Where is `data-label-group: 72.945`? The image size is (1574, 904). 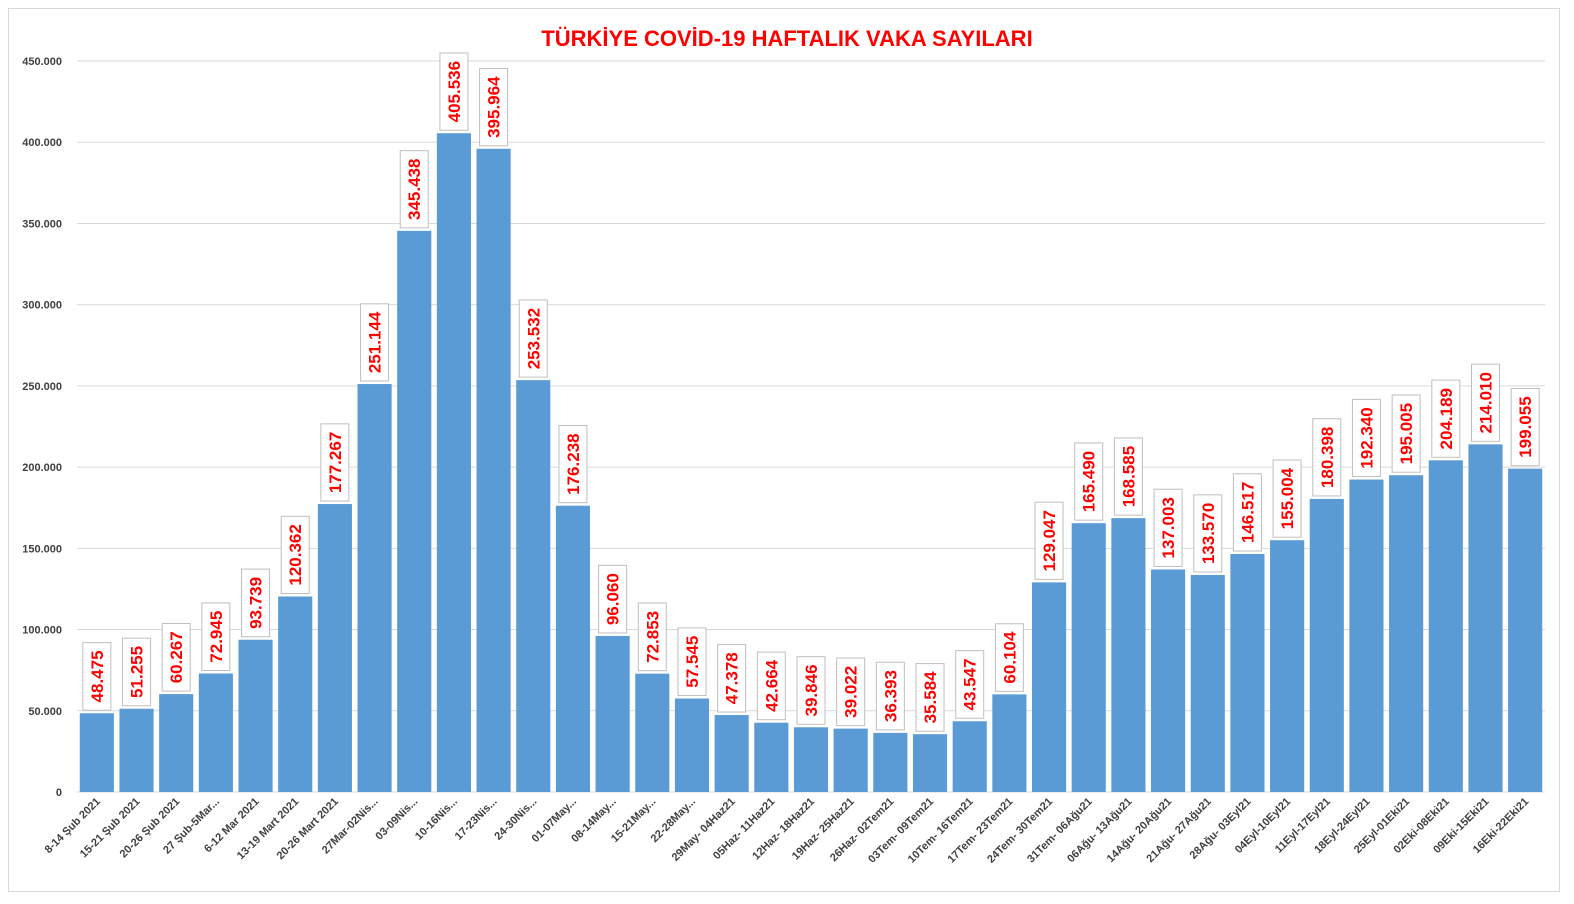 data-label-group: 72.945 is located at coordinates (216, 637).